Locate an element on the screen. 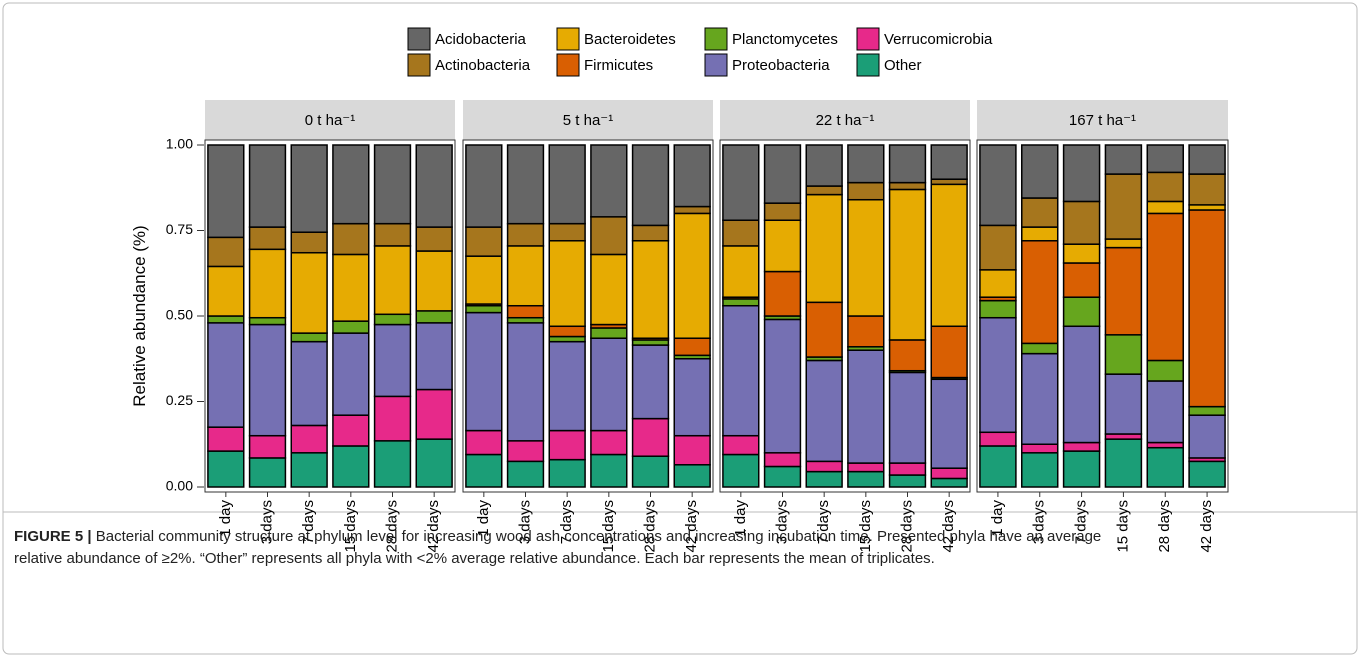 Image resolution: width=1360 pixels, height=658 pixels. facet-title: 167 t ha⁻¹ is located at coordinates (1102, 120).